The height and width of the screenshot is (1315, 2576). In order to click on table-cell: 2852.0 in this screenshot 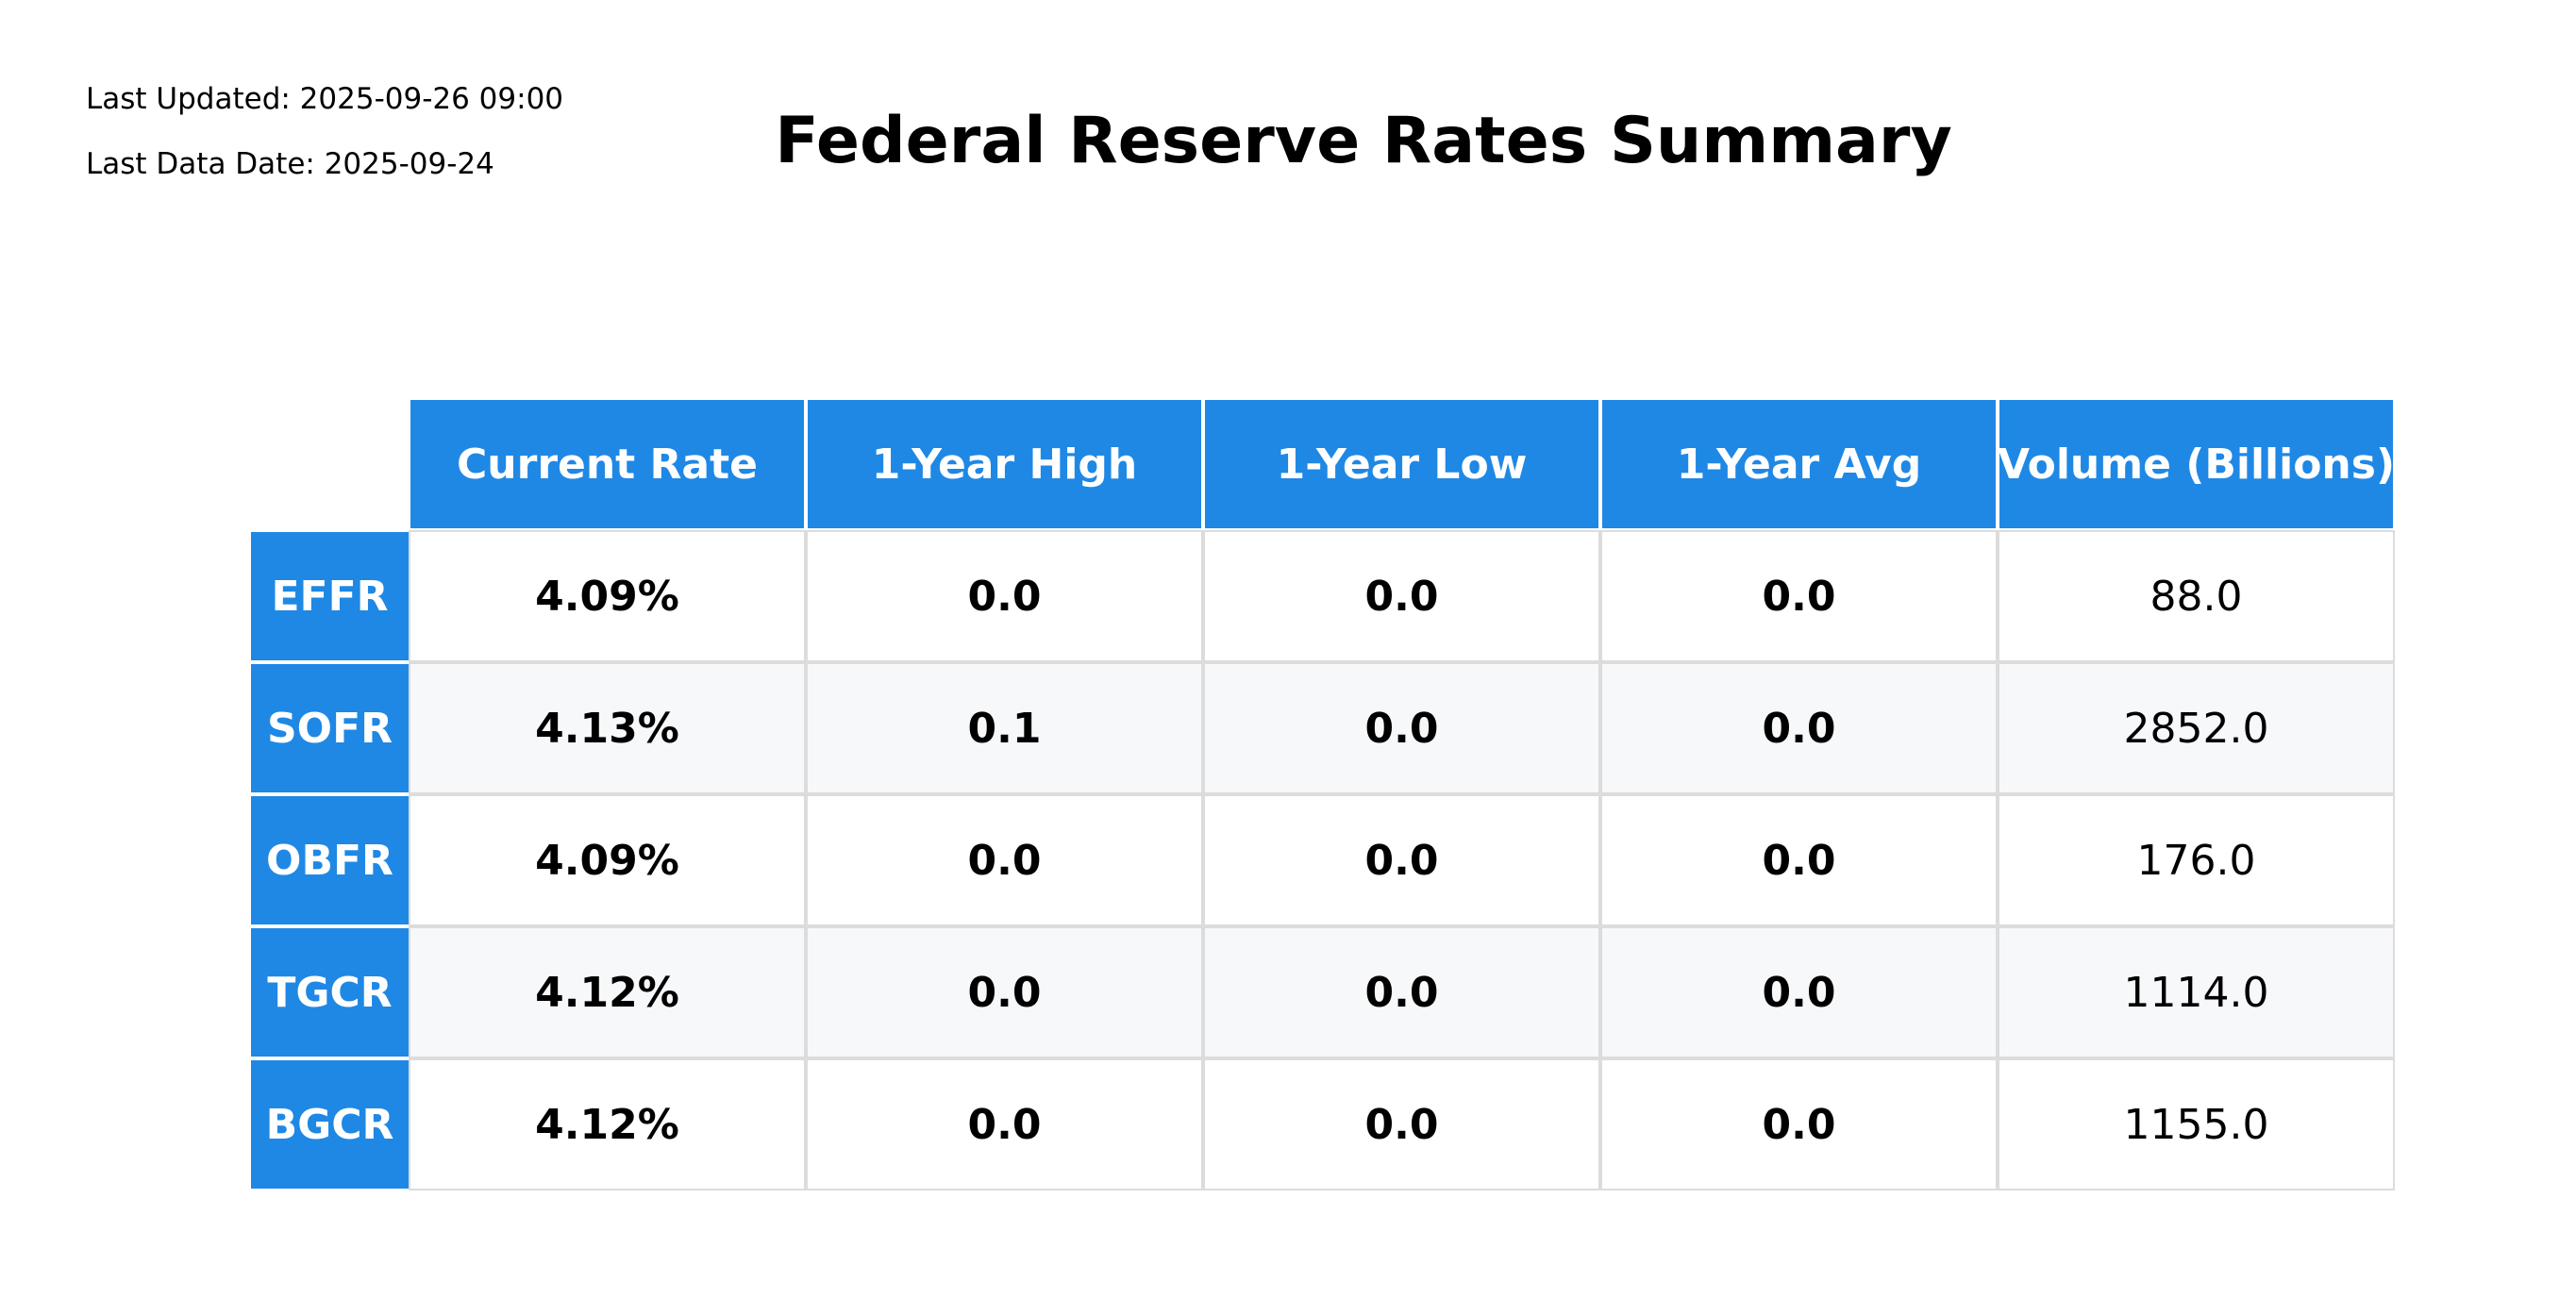, I will do `click(2196, 728)`.